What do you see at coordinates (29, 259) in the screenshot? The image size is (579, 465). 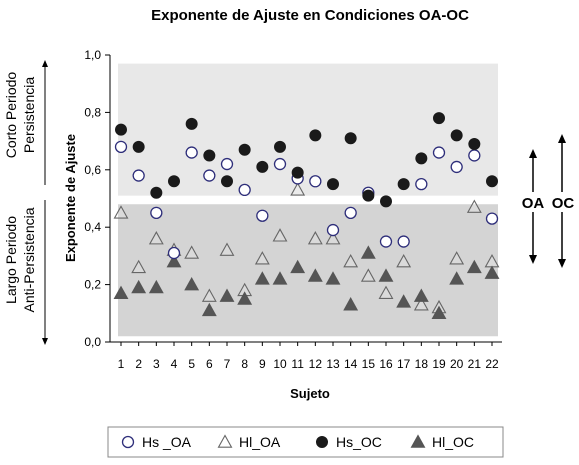 I see `side-label-bottom-line2: Anti-Persistencia` at bounding box center [29, 259].